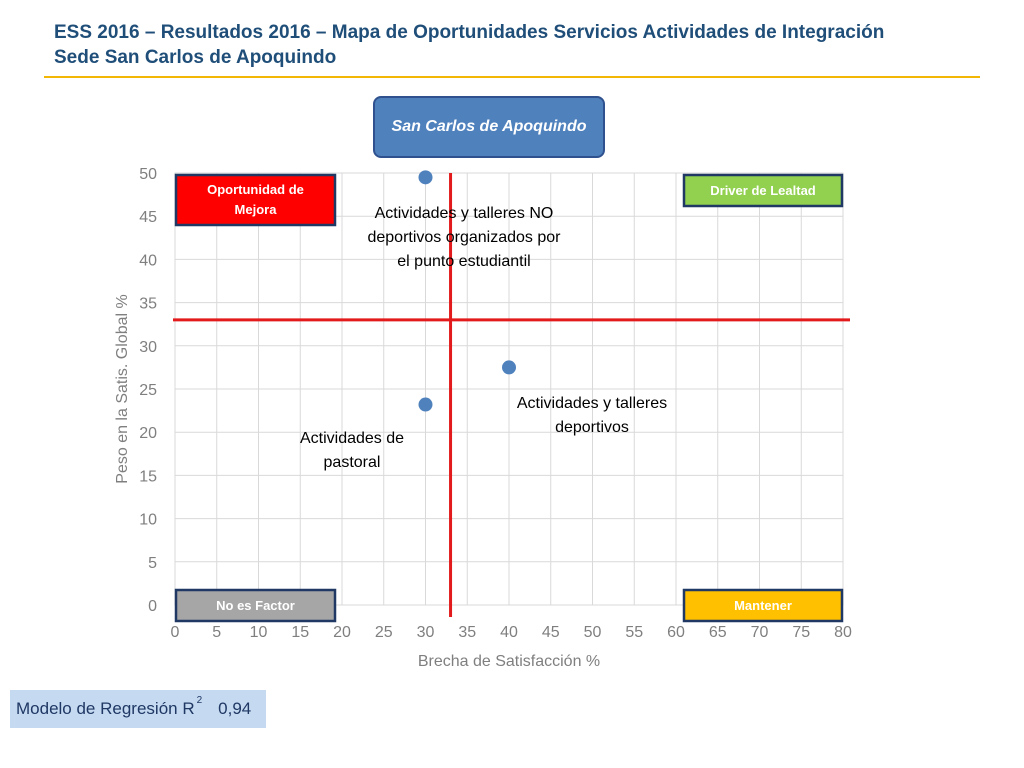  I want to click on quadrant-label: Mantener, so click(763, 605).